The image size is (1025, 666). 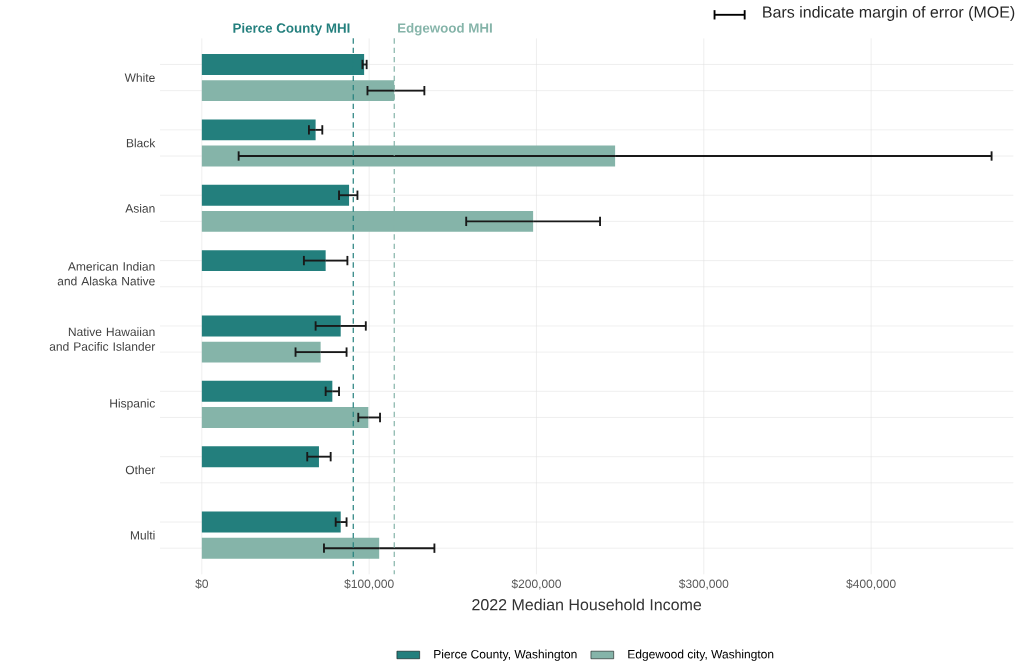 I want to click on x-tick-label: $300,000, so click(x=703, y=584).